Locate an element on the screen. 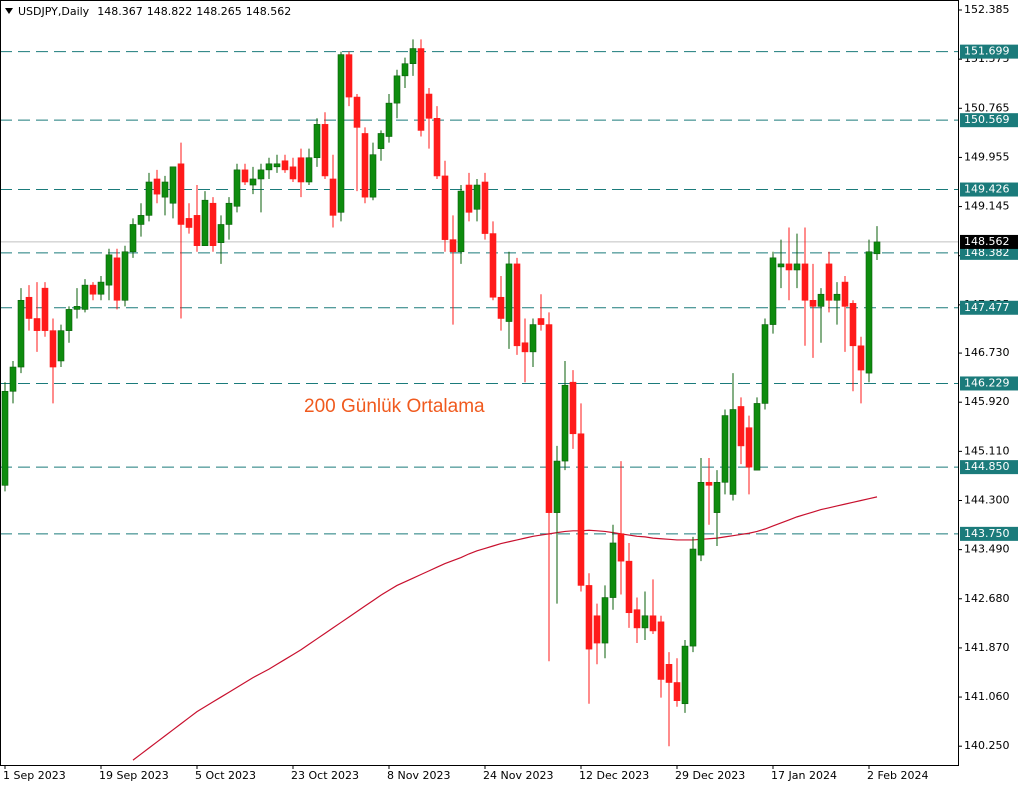 The height and width of the screenshot is (788, 1023). y-tick-label: 143.490 is located at coordinates (987, 549).